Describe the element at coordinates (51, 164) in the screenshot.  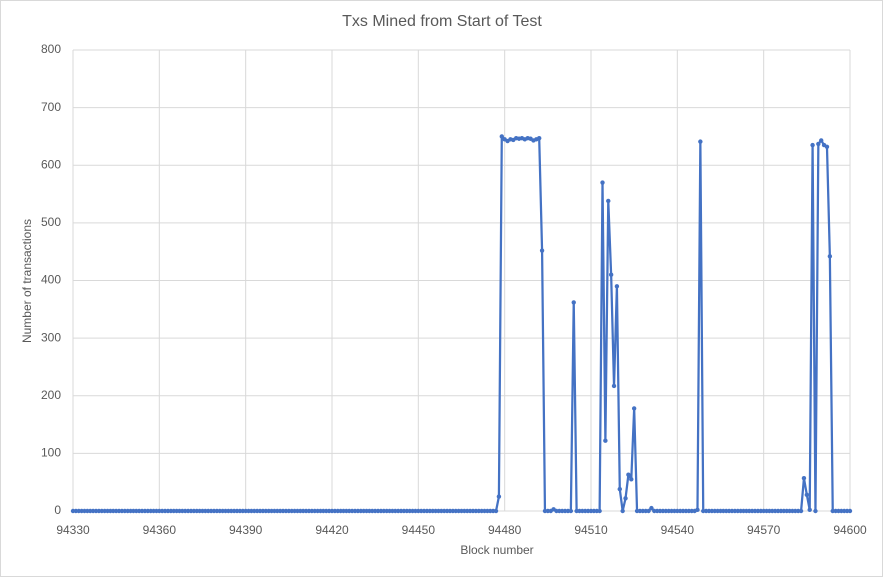
I see `y-tick-label: 600` at that location.